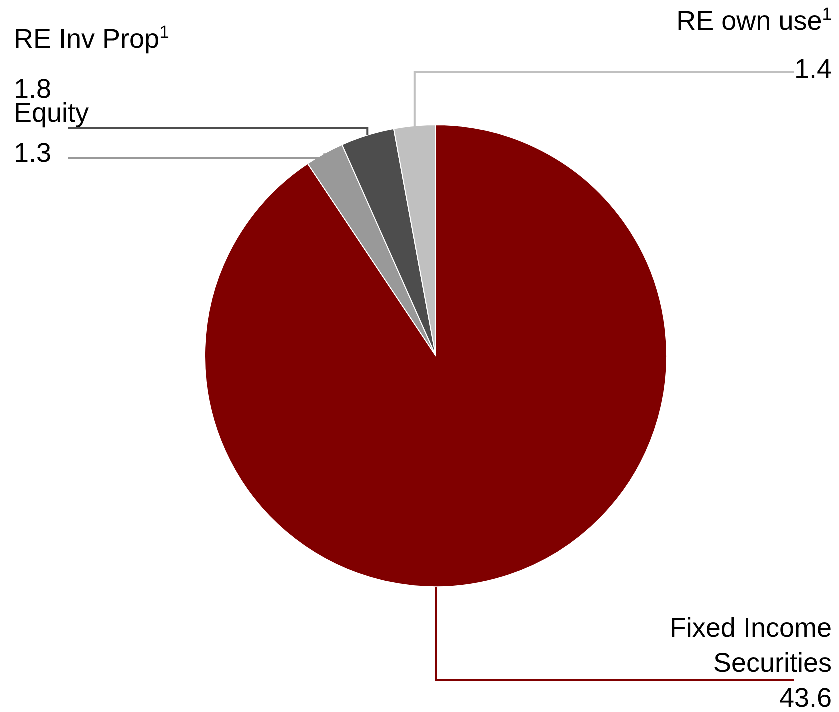  What do you see at coordinates (92, 38) in the screenshot?
I see `slice-label: RE Inv Prop$^{1}$` at bounding box center [92, 38].